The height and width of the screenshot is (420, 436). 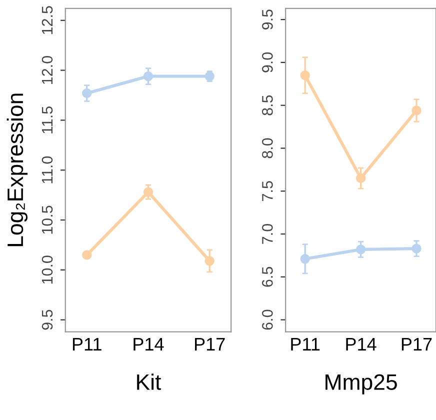 What do you see at coordinates (267, 148) in the screenshot?
I see `y-tick-label: 8.0` at bounding box center [267, 148].